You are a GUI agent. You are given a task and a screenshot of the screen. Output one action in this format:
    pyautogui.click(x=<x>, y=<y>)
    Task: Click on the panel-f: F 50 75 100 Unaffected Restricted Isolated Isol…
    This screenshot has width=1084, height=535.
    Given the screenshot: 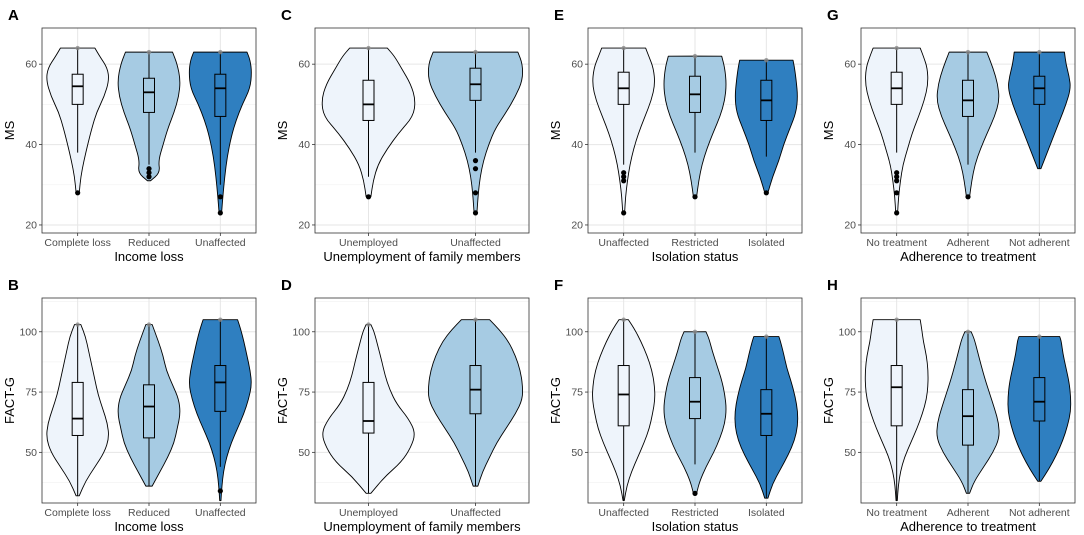 What is the action you would take?
    pyautogui.click(x=675, y=405)
    